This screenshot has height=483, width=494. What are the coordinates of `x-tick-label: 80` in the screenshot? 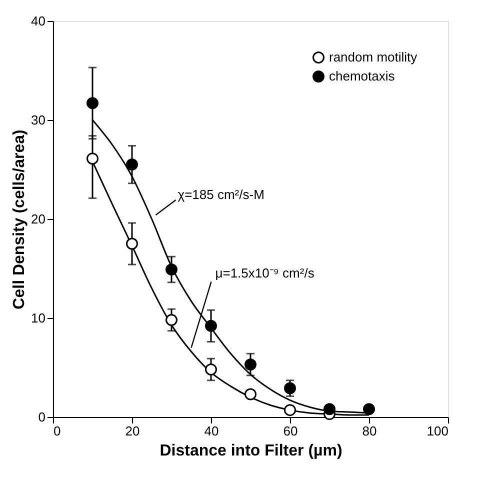 It's located at (369, 431).